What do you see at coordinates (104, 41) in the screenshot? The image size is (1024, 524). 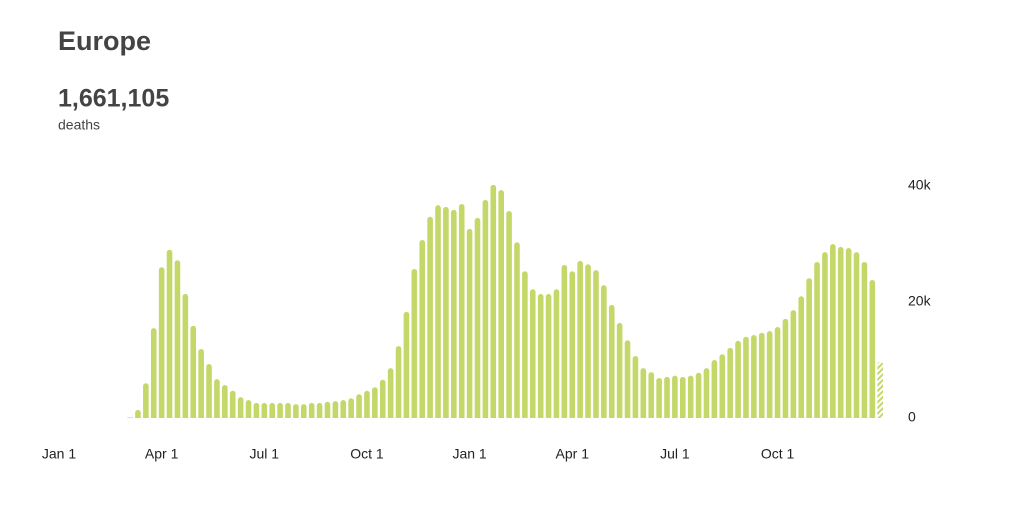 I see `chart-title: Europe` at bounding box center [104, 41].